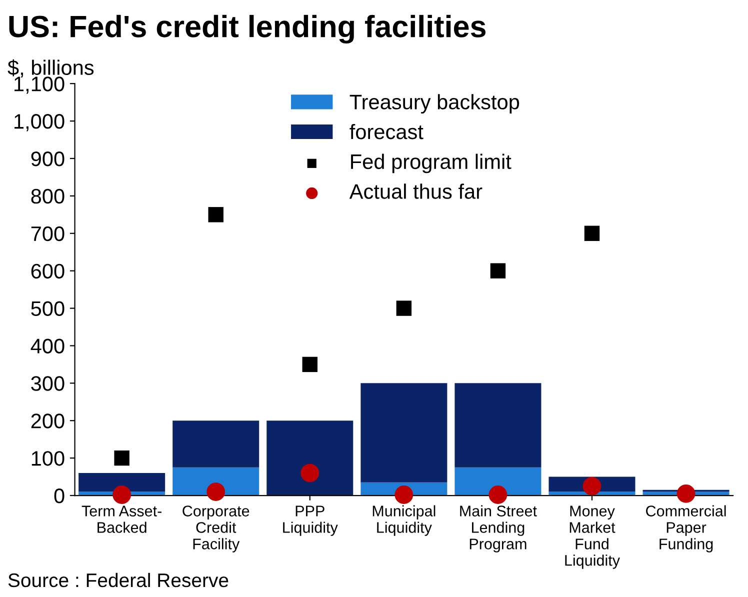  Describe the element at coordinates (39, 123) in the screenshot. I see `y-tick-label: 1,000` at that location.